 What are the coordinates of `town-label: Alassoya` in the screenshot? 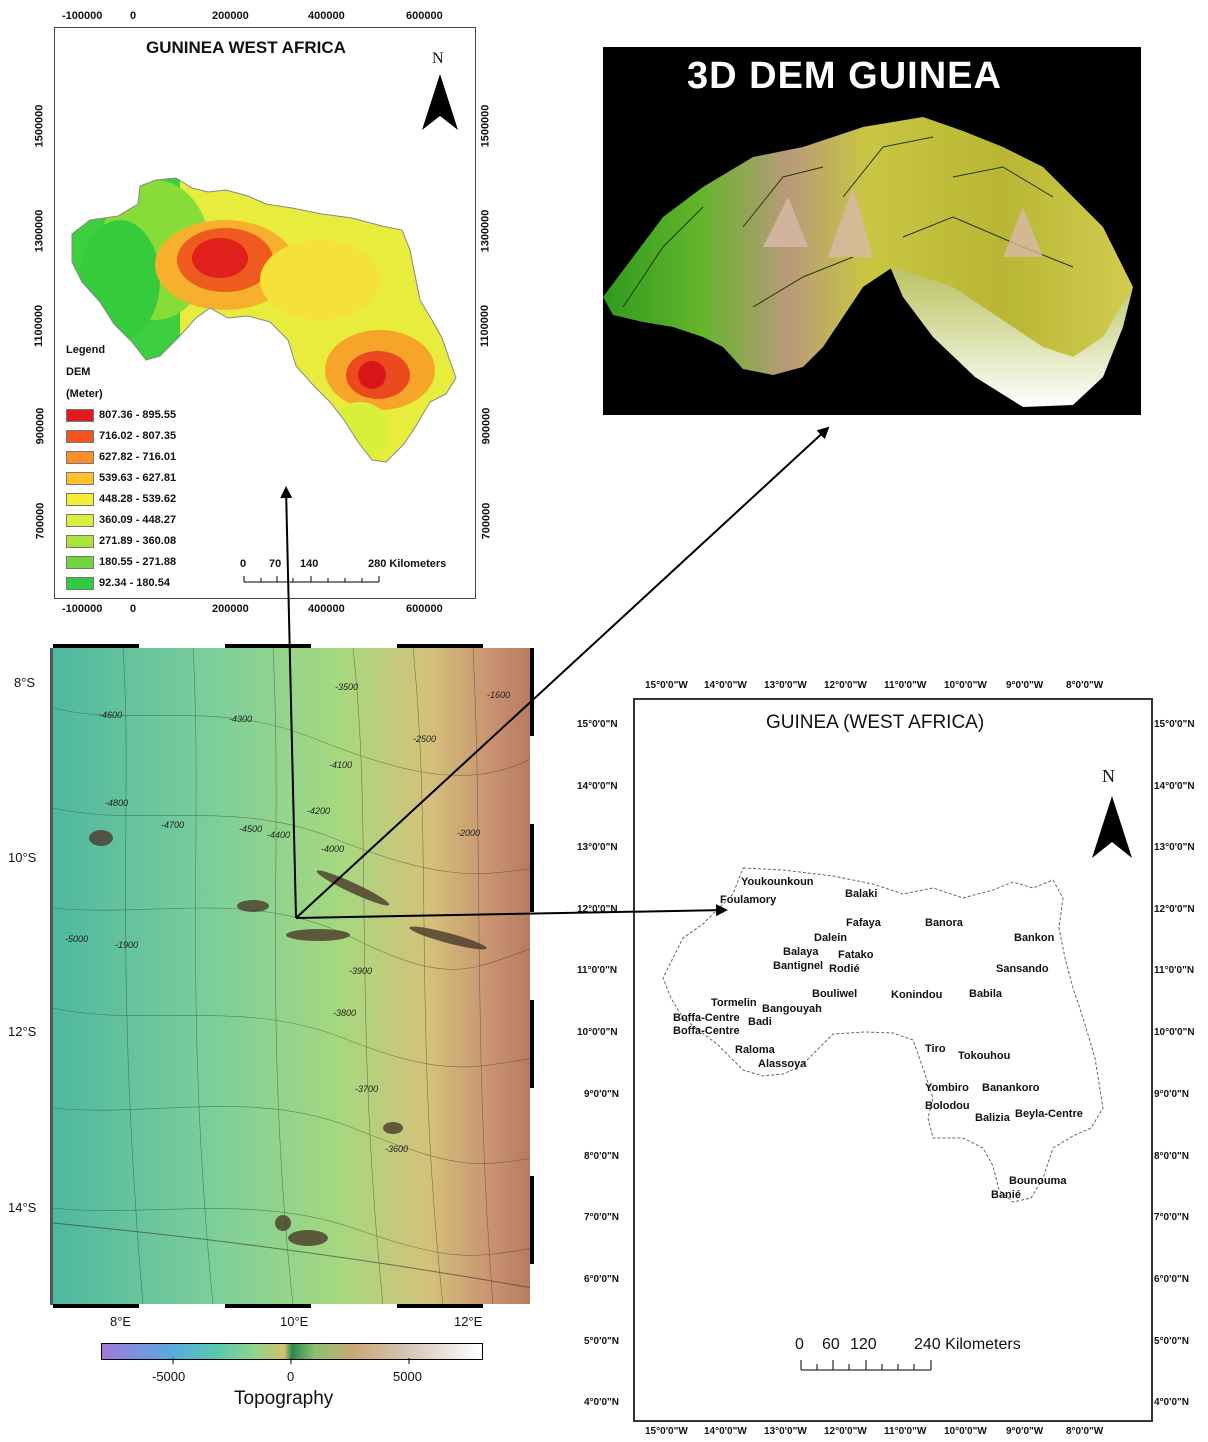 It's located at (782, 1064).